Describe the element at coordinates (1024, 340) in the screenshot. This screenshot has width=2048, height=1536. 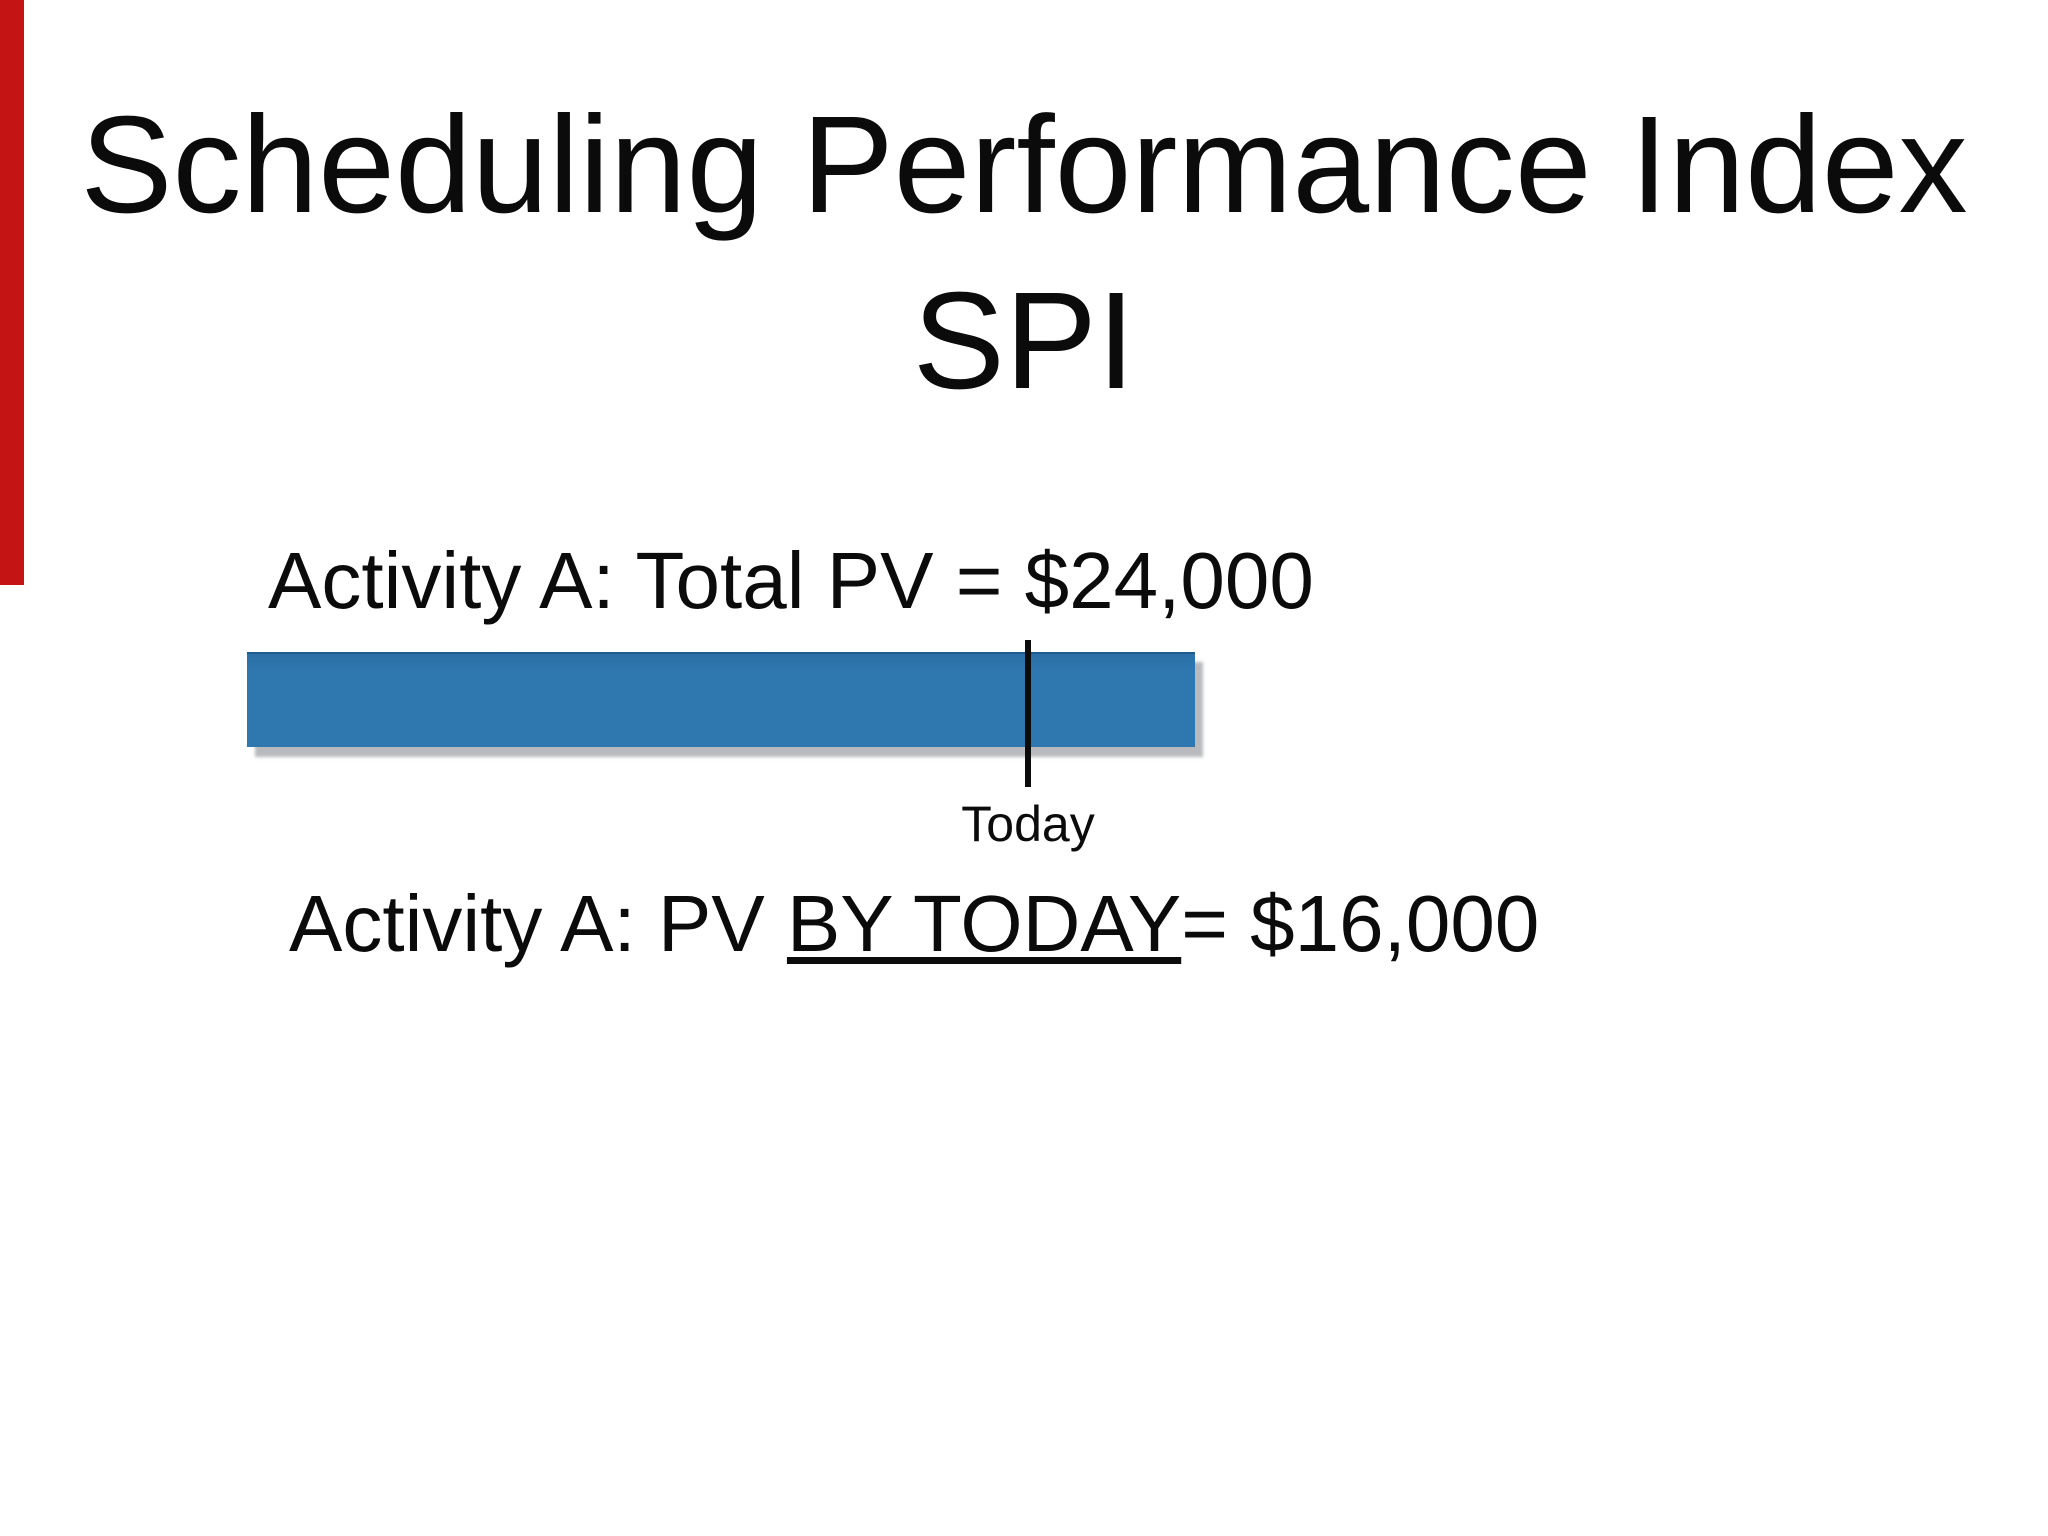
I see `slide-title-line2: SPI` at that location.